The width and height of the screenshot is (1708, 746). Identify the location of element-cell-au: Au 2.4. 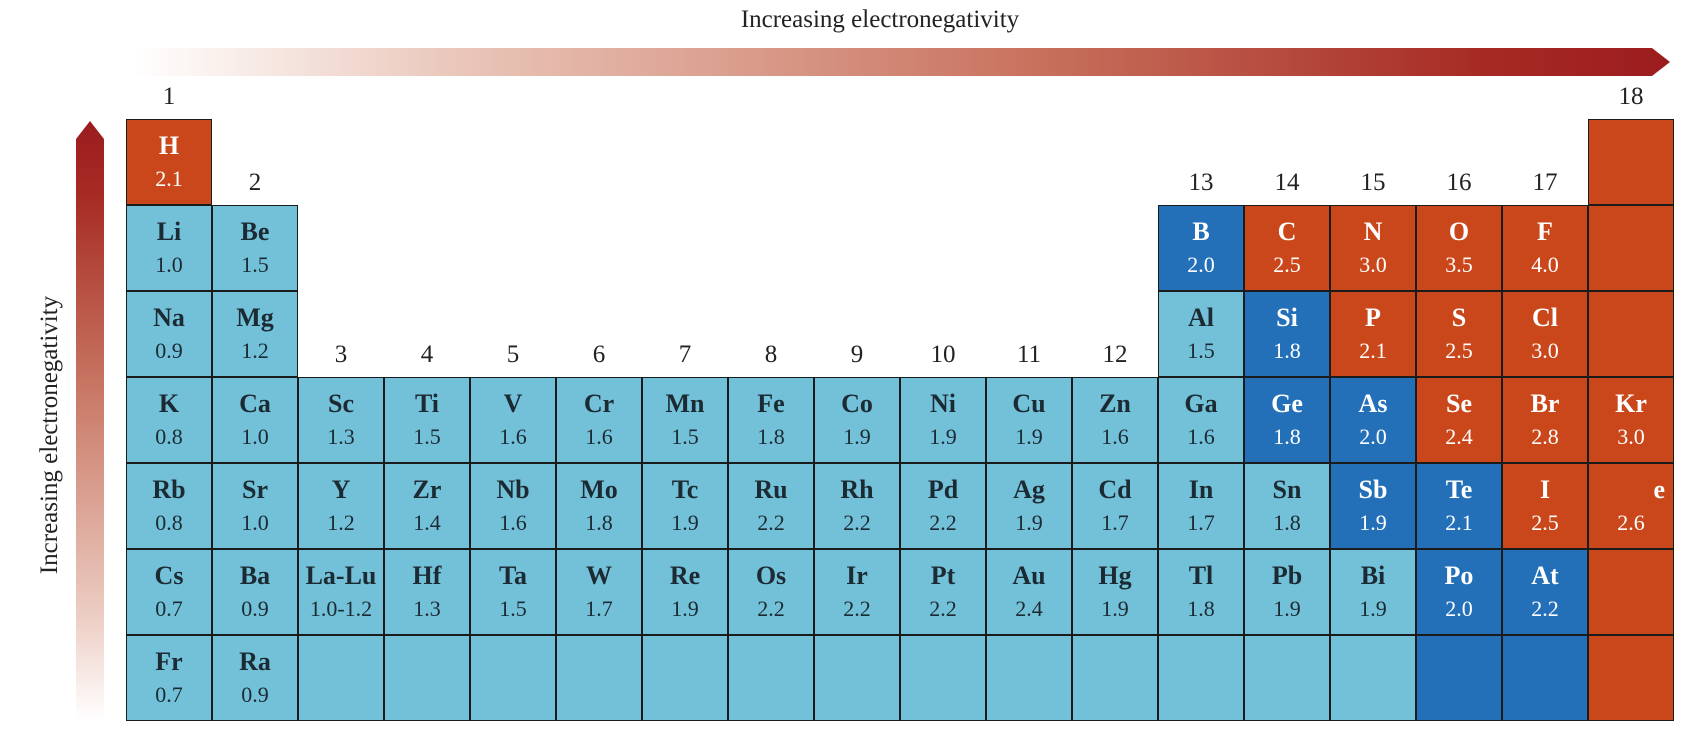
(1029, 592).